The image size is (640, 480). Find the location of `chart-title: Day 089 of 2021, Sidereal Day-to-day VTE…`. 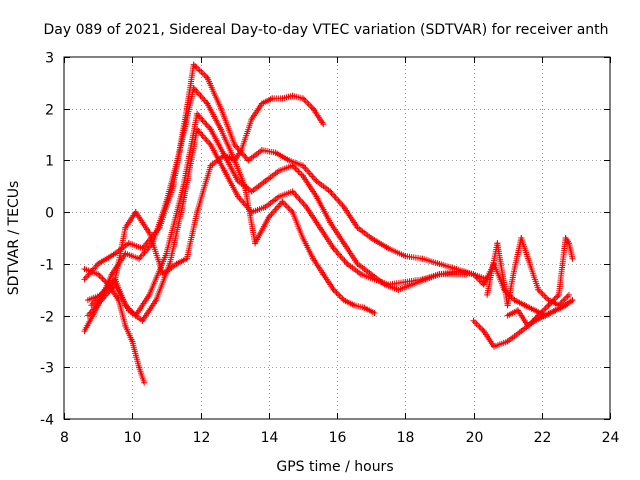

chart-title: Day 089 of 2021, Sidereal Day-to-day VTE… is located at coordinates (325, 30).